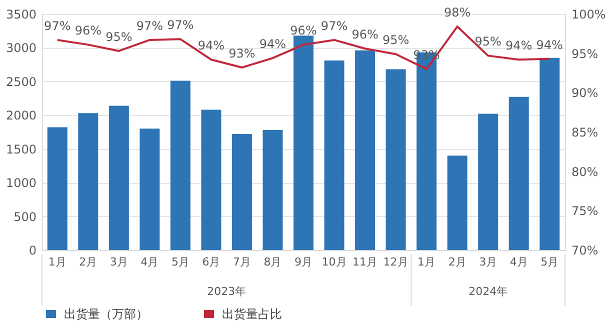 The height and width of the screenshot is (335, 611). I want to click on y-tick-label: 2000, so click(21, 115).